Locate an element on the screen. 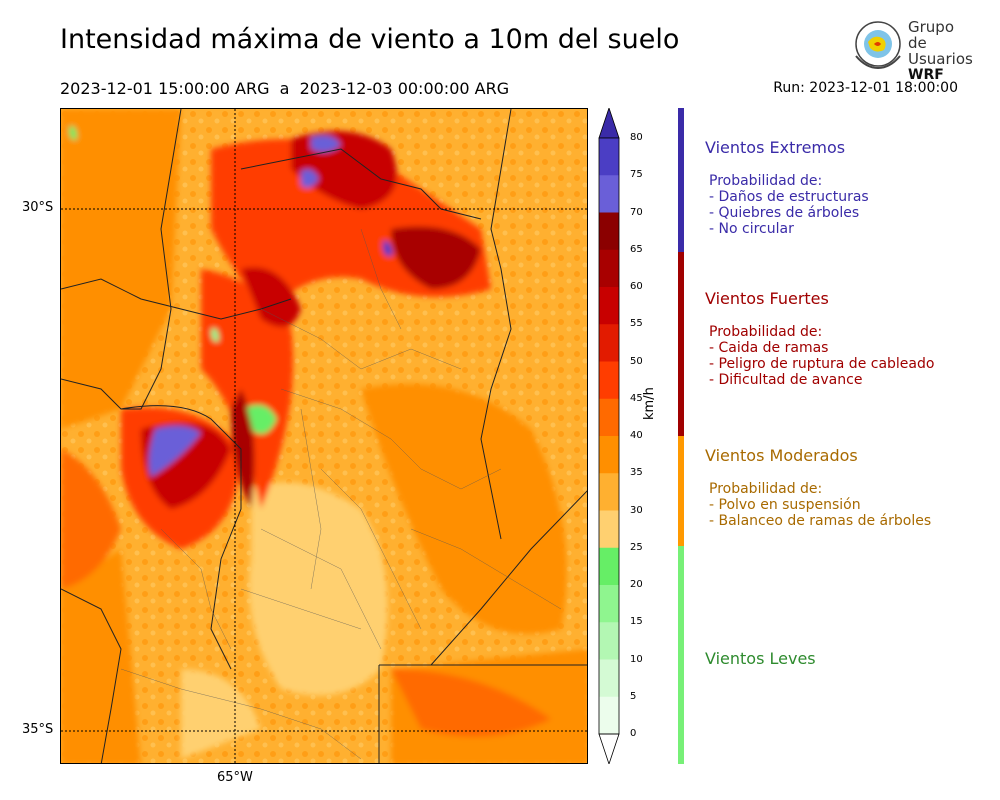 The width and height of the screenshot is (1000, 800). colorbar-tick-label: 45 is located at coordinates (636, 398).